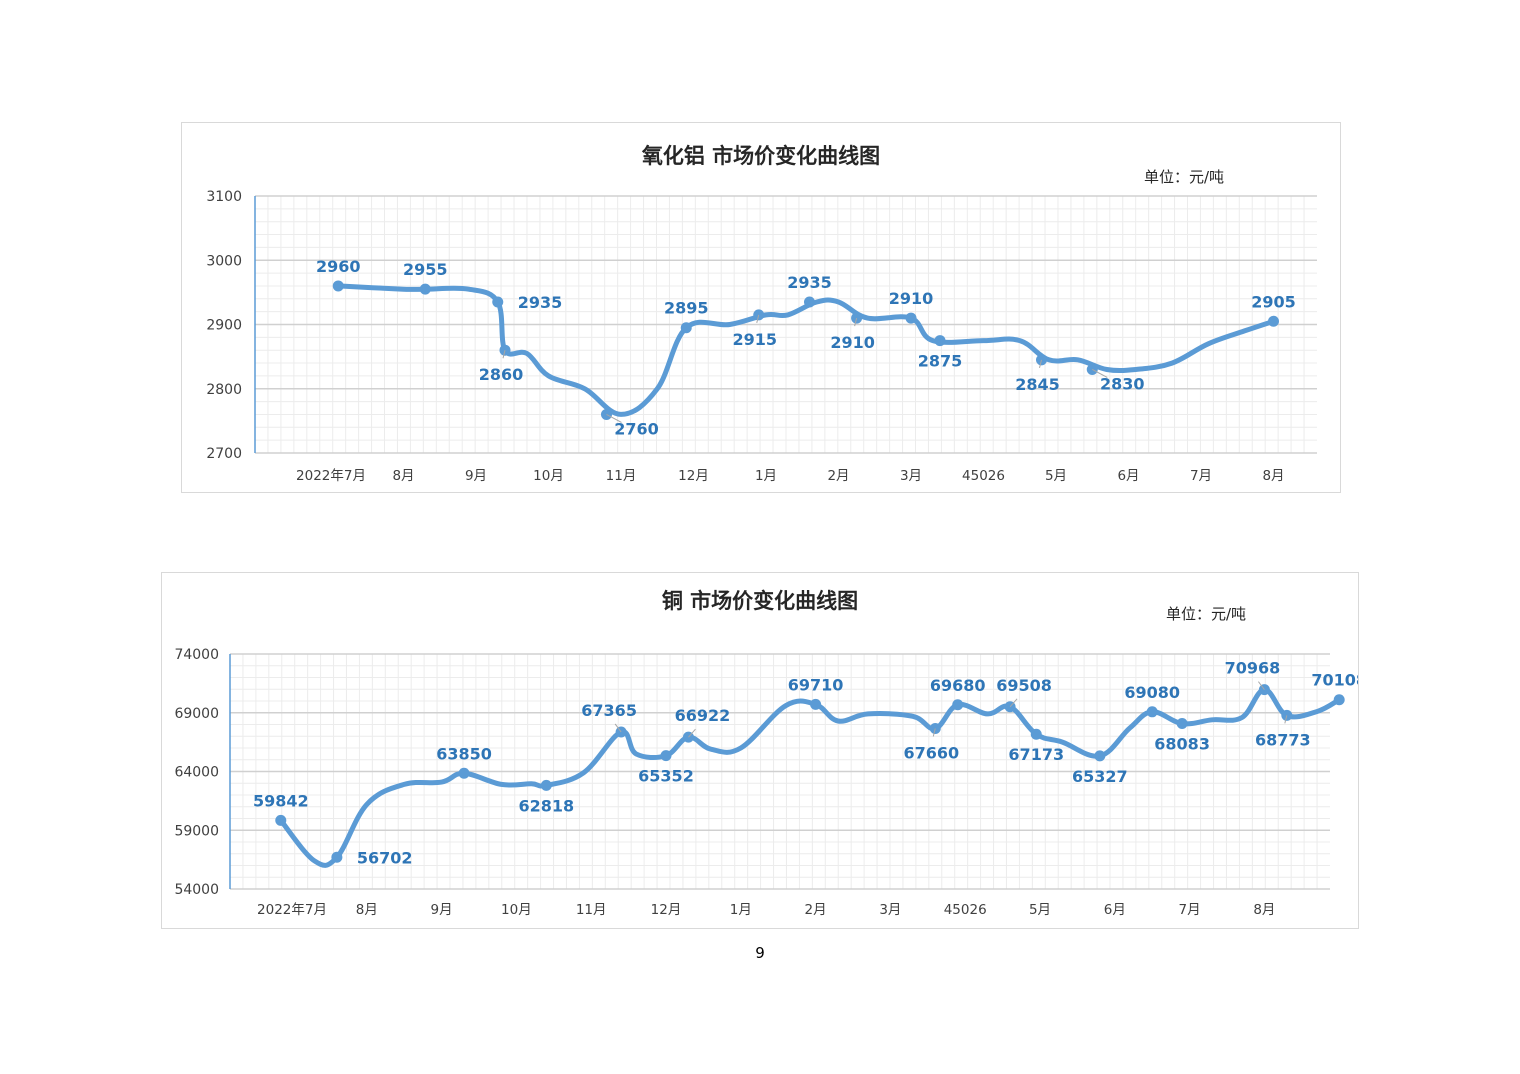 The image size is (1520, 1074). Describe the element at coordinates (196, 655) in the screenshot. I see `y-tick-label: 74000` at that location.